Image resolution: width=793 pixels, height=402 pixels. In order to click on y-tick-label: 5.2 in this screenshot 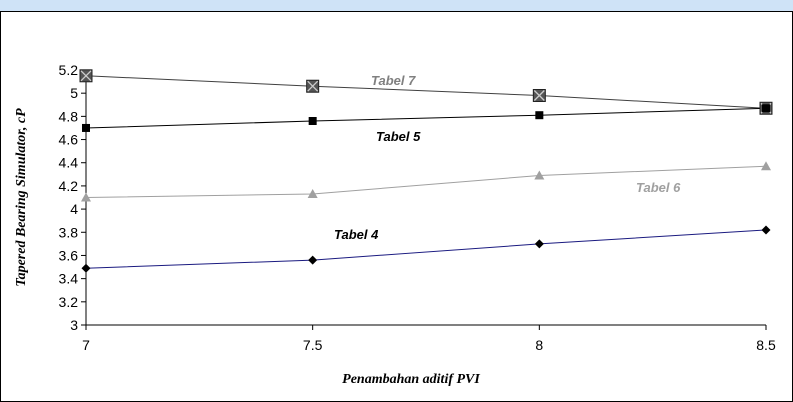, I will do `click(69, 70)`.